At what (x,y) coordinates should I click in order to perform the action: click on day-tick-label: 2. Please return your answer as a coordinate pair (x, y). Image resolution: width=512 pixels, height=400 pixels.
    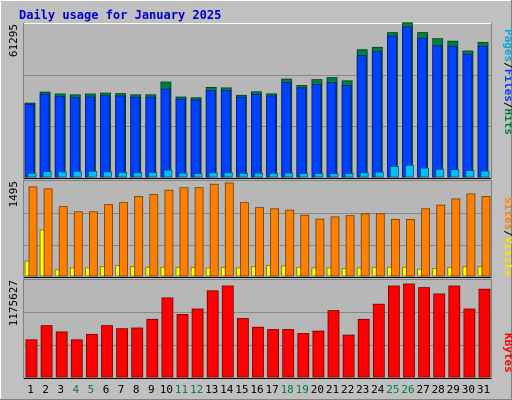
    Looking at the image, I should click on (45, 389).